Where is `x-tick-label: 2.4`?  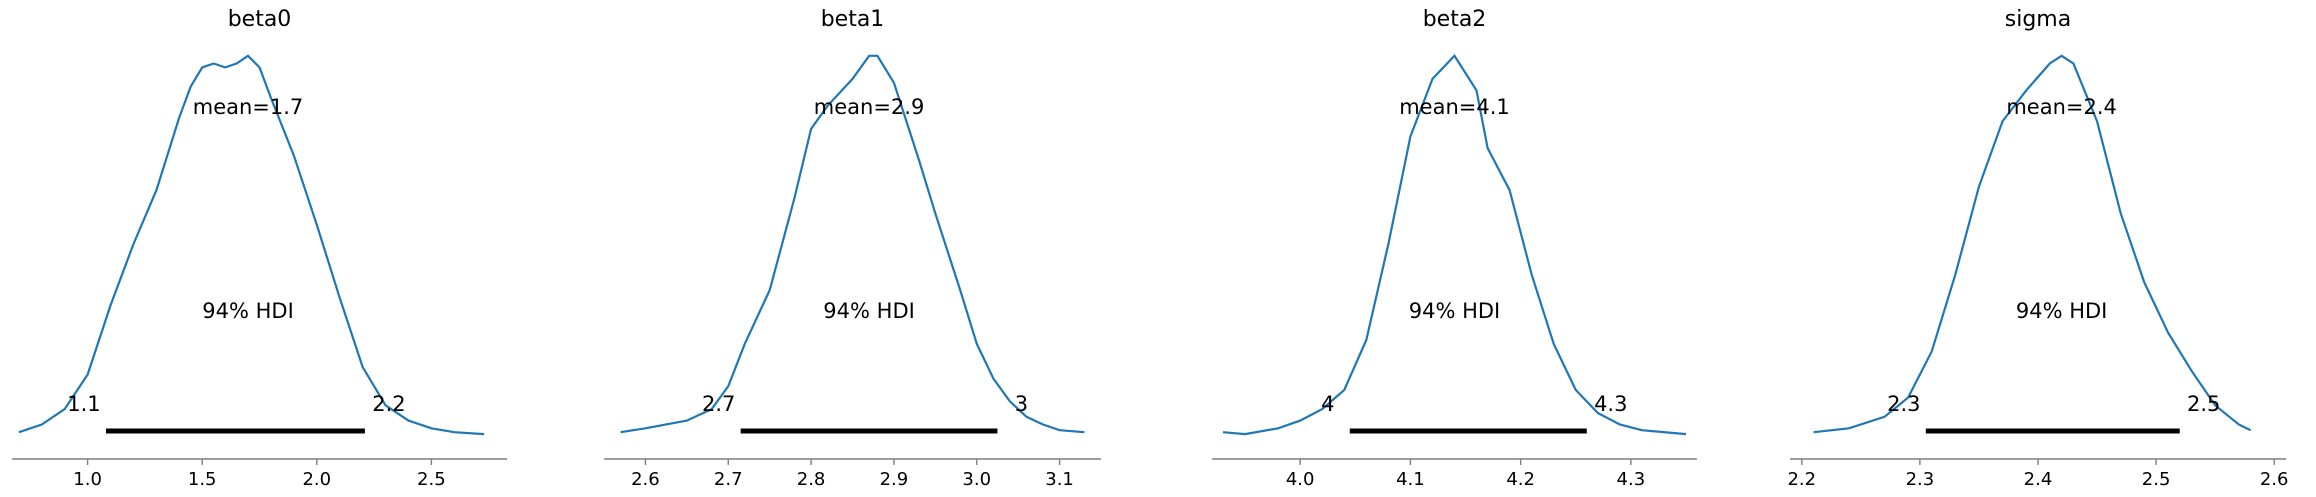
x-tick-label: 2.4 is located at coordinates (2038, 479).